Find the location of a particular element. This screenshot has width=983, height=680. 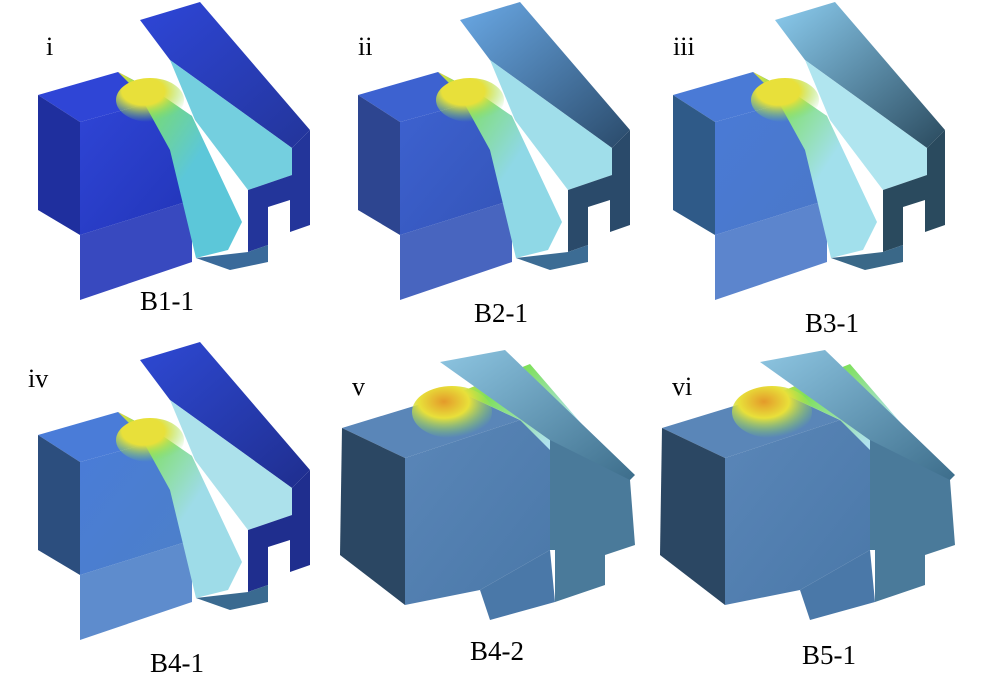

panel-index-label: iv is located at coordinates (38, 378).